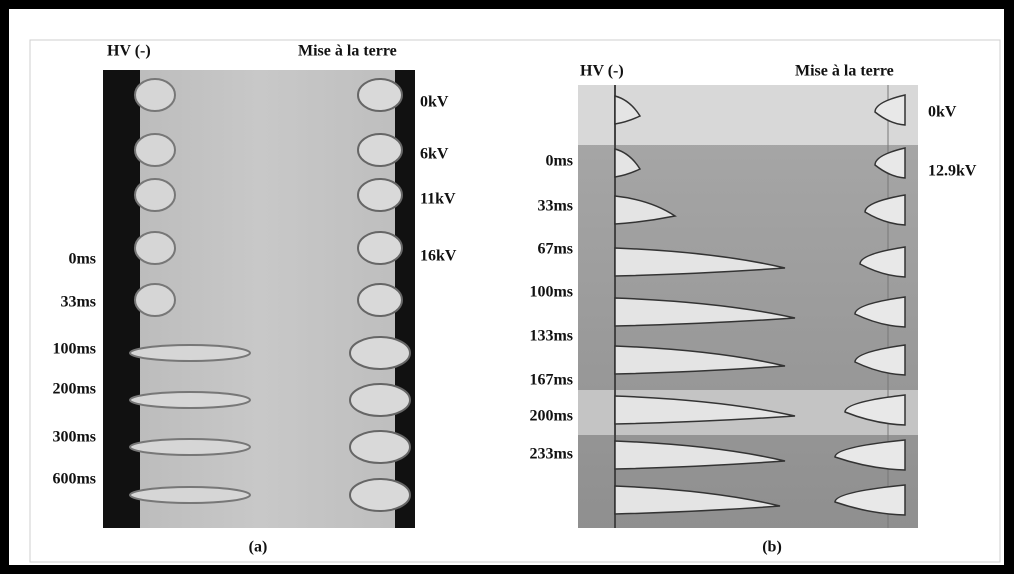  What do you see at coordinates (434, 154) in the screenshot?
I see `voltage-label: 6kV` at bounding box center [434, 154].